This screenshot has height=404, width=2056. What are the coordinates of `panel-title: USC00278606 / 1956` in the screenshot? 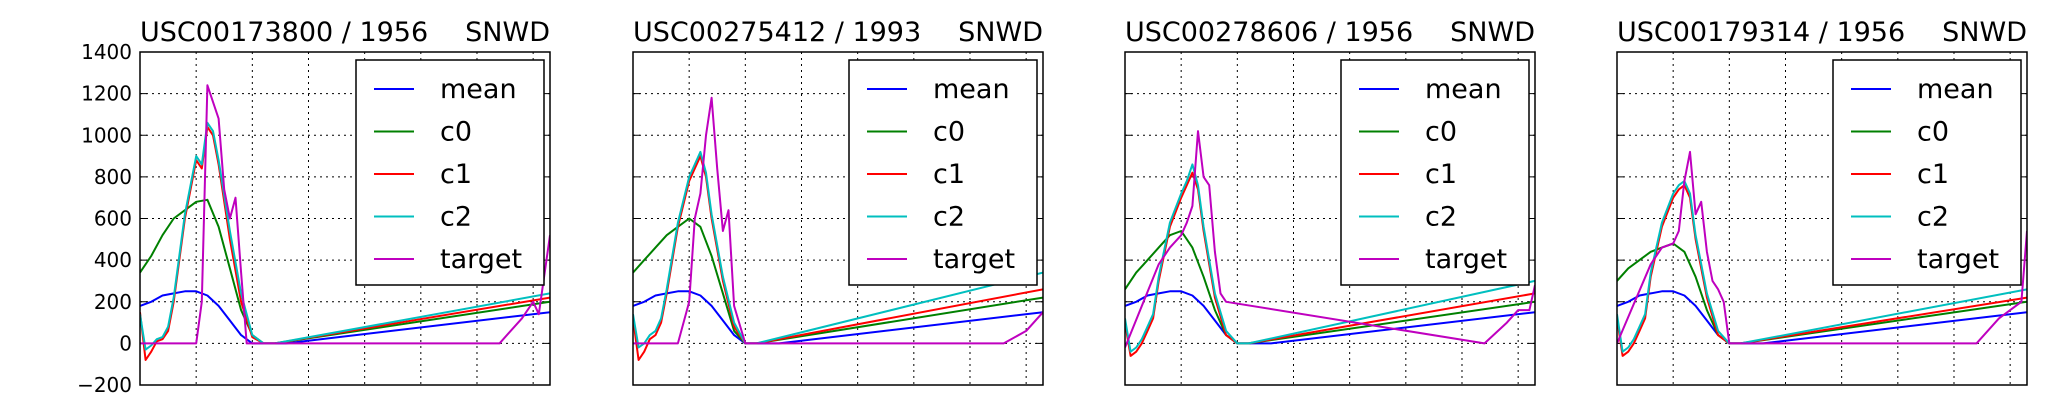 It's located at (1269, 32).